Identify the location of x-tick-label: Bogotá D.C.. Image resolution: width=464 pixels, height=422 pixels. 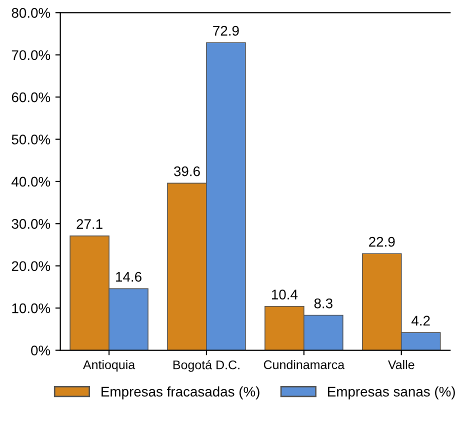
(206, 366).